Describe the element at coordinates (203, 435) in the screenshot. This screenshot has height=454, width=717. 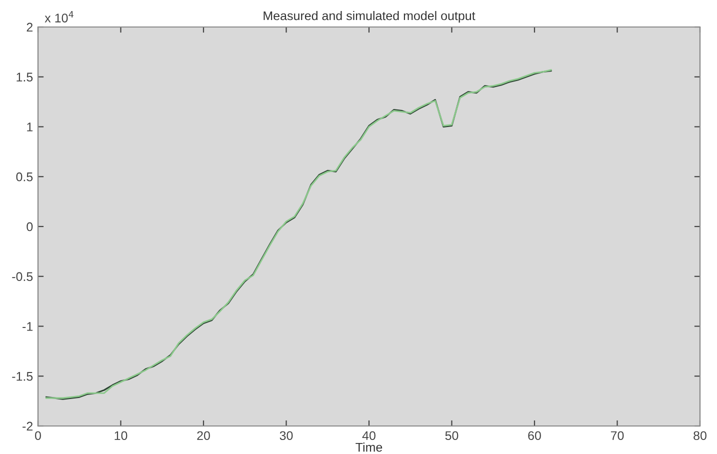
I see `x-tick-label: 20` at that location.